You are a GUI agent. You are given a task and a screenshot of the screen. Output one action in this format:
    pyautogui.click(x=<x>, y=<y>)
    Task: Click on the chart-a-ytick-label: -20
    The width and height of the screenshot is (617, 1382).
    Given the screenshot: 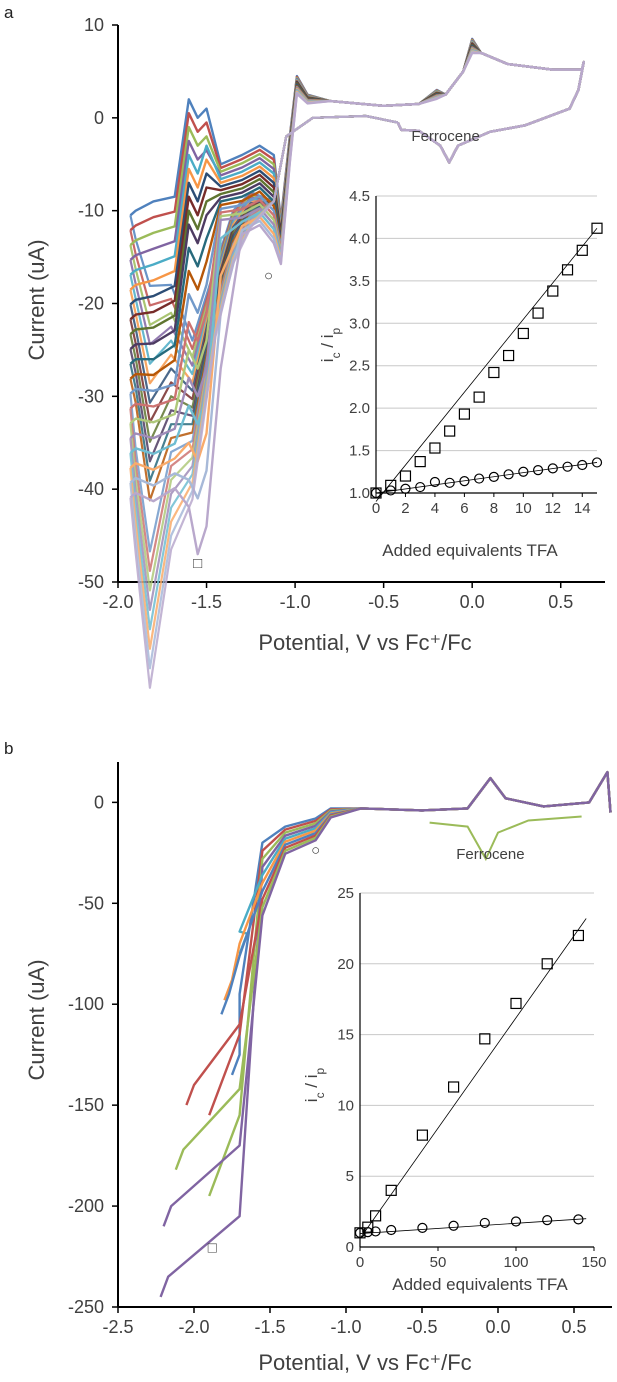 What is the action you would take?
    pyautogui.click(x=91, y=304)
    